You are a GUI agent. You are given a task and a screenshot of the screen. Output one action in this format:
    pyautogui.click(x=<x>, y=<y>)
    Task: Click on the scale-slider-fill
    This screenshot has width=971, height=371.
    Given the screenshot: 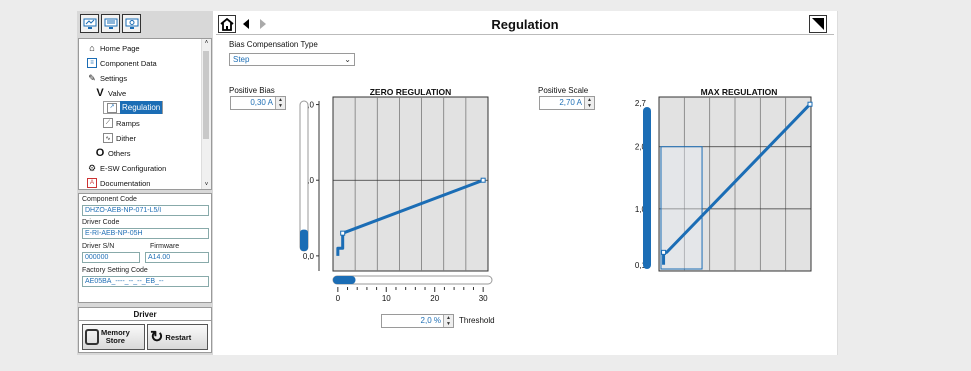 What is the action you would take?
    pyautogui.click(x=647, y=188)
    